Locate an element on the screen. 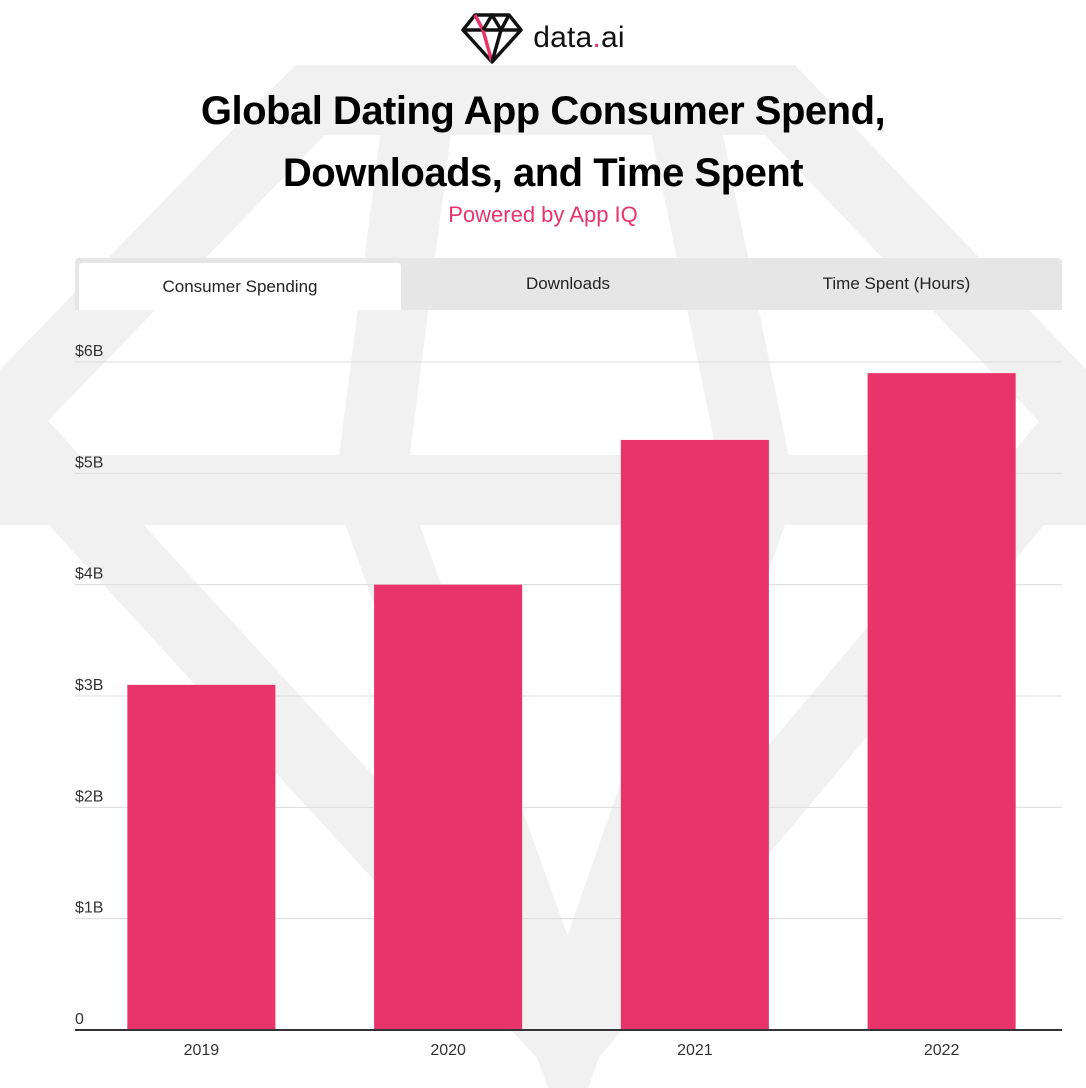 The image size is (1086, 1088). x-tick-label: 2020 is located at coordinates (448, 1050).